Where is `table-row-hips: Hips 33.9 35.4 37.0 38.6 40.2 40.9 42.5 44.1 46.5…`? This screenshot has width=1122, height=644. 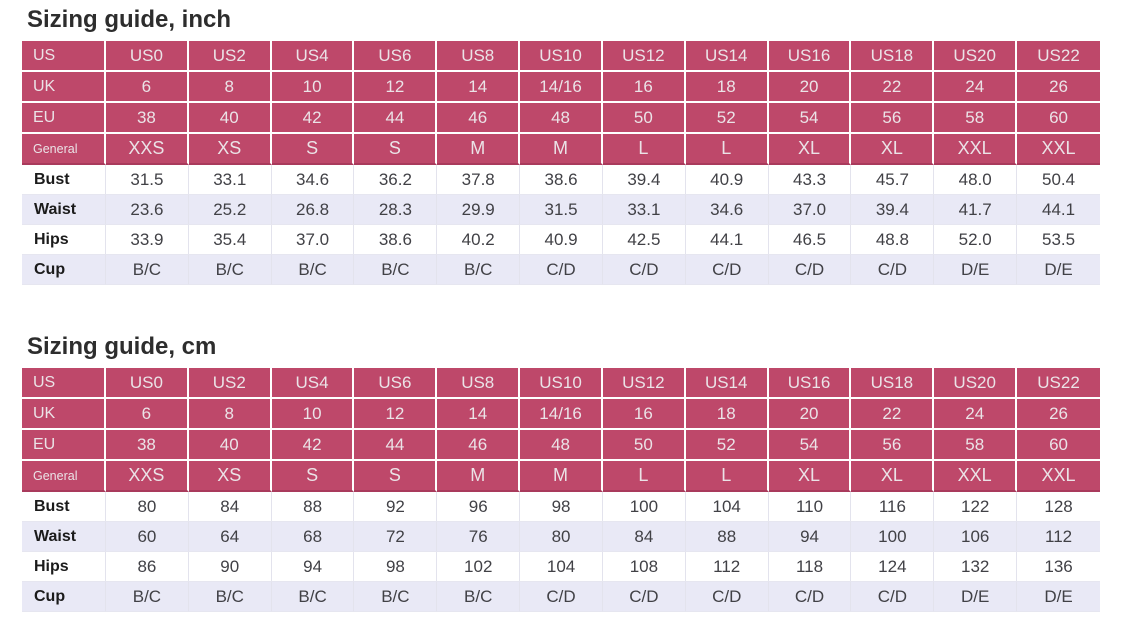 table-row-hips: Hips 33.9 35.4 37.0 38.6 40.2 40.9 42.5 44.1 46.5… is located at coordinates (561, 240).